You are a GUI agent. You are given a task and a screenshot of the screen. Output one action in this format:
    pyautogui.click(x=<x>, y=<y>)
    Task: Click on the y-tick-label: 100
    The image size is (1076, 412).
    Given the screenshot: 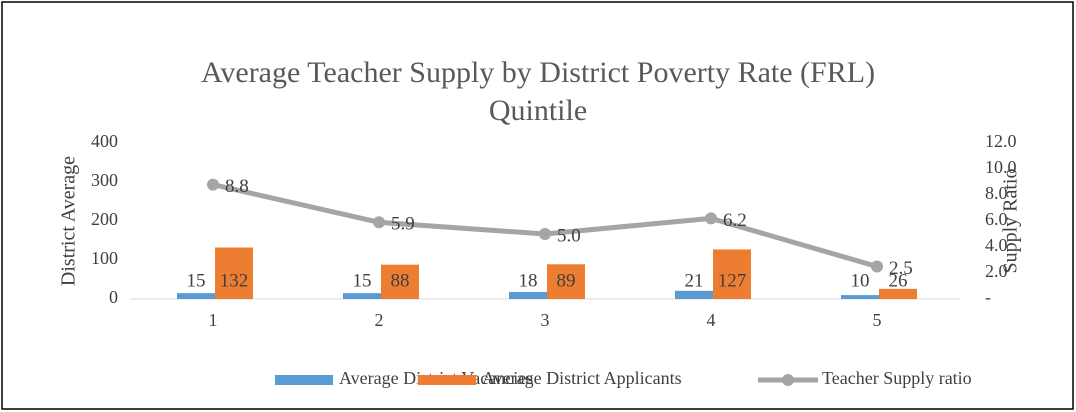 What is the action you would take?
    pyautogui.click(x=104, y=258)
    